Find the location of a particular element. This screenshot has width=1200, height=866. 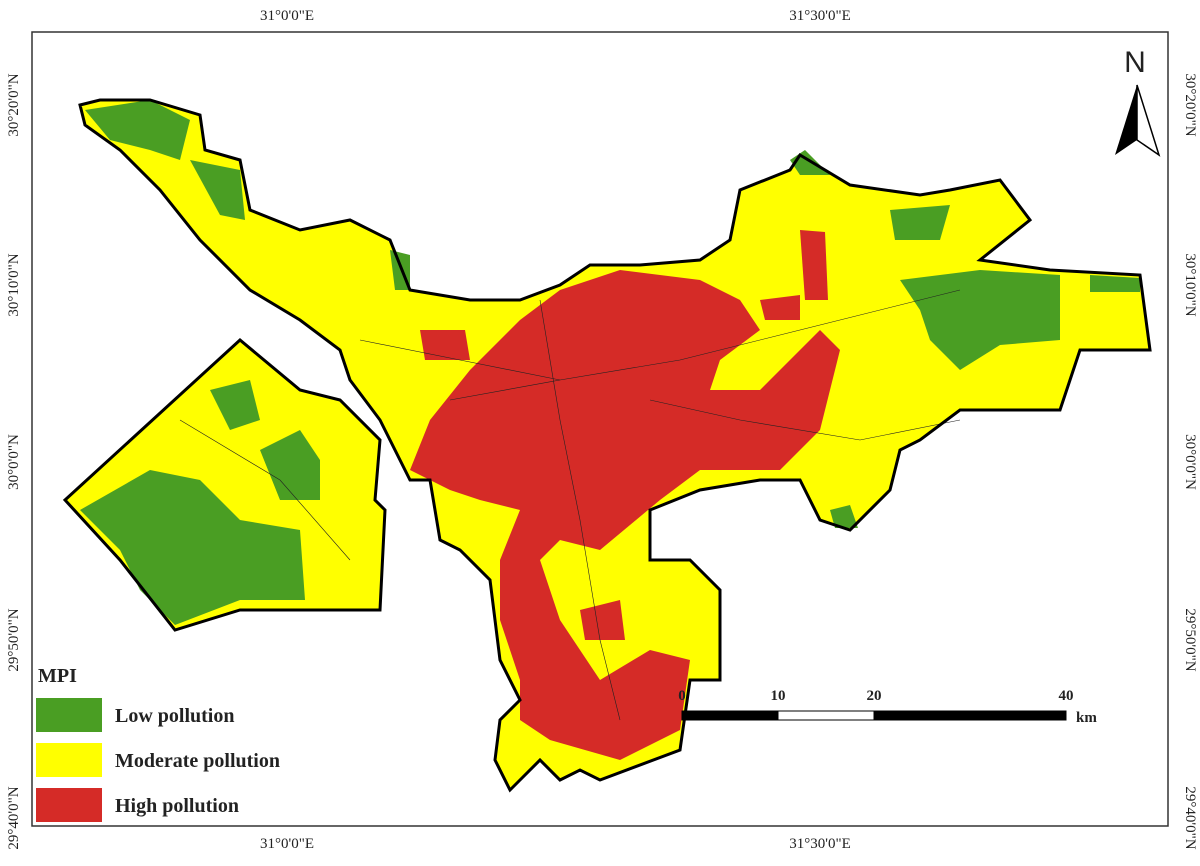

arrow-left is located at coordinates (1126, 120).